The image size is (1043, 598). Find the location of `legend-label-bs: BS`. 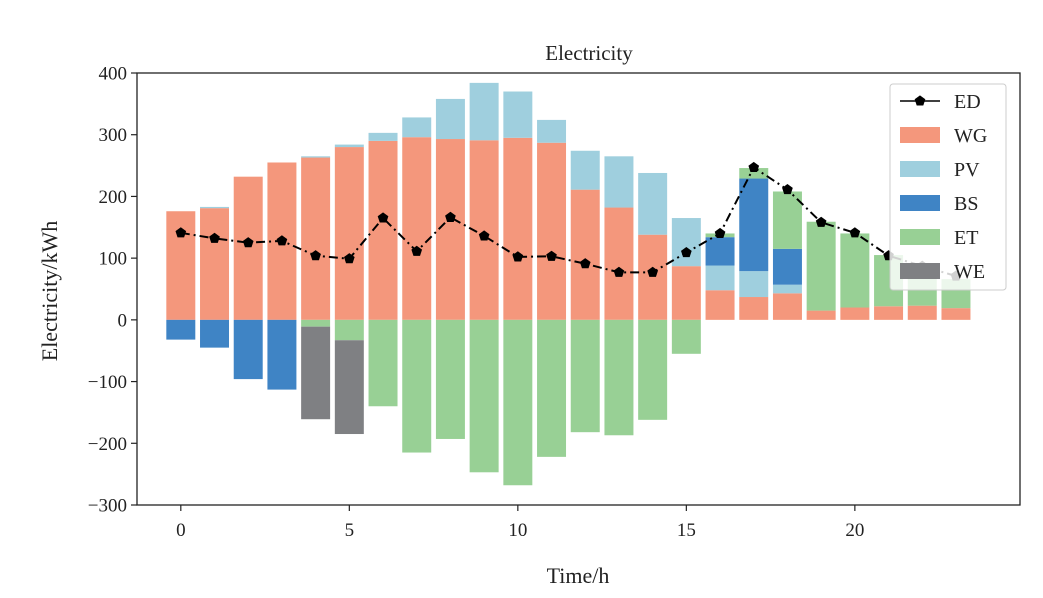

legend-label-bs: BS is located at coordinates (966, 204).